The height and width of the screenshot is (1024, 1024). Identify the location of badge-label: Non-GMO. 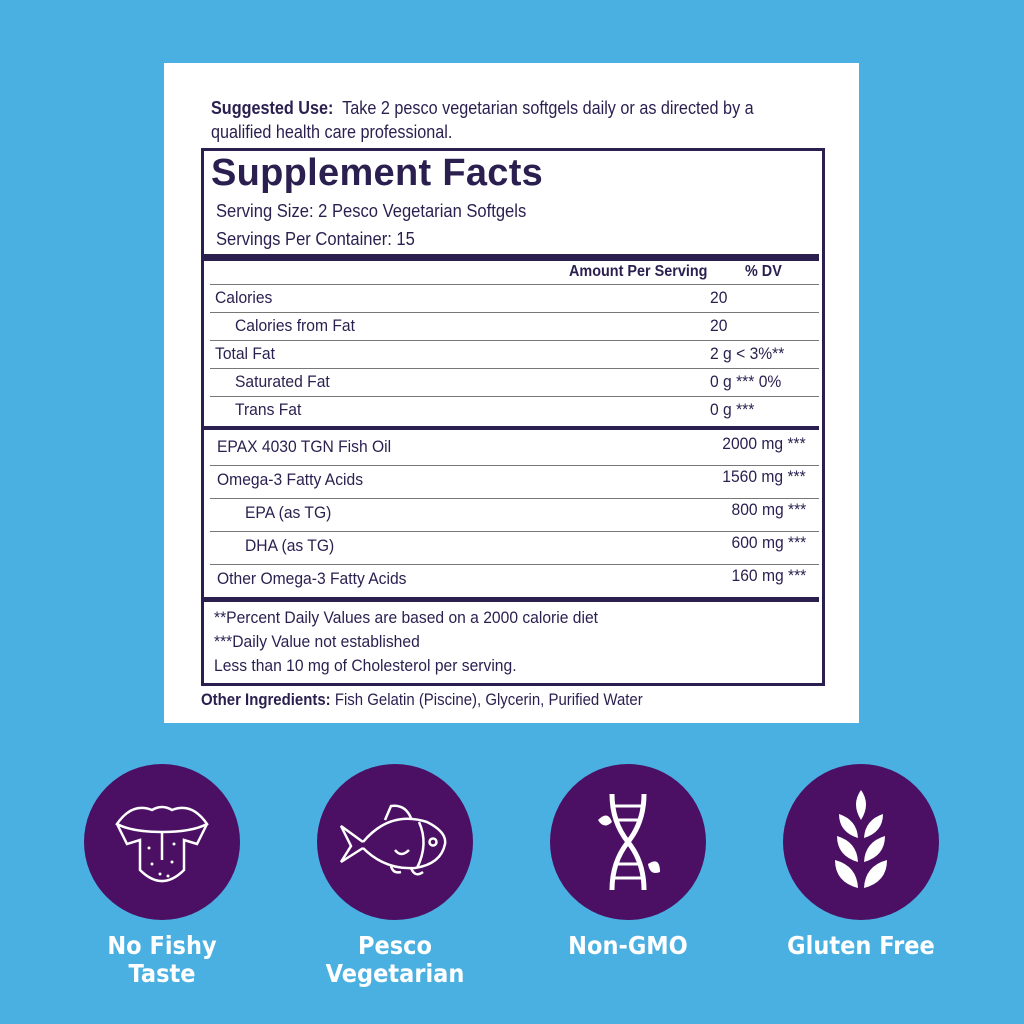
(628, 945).